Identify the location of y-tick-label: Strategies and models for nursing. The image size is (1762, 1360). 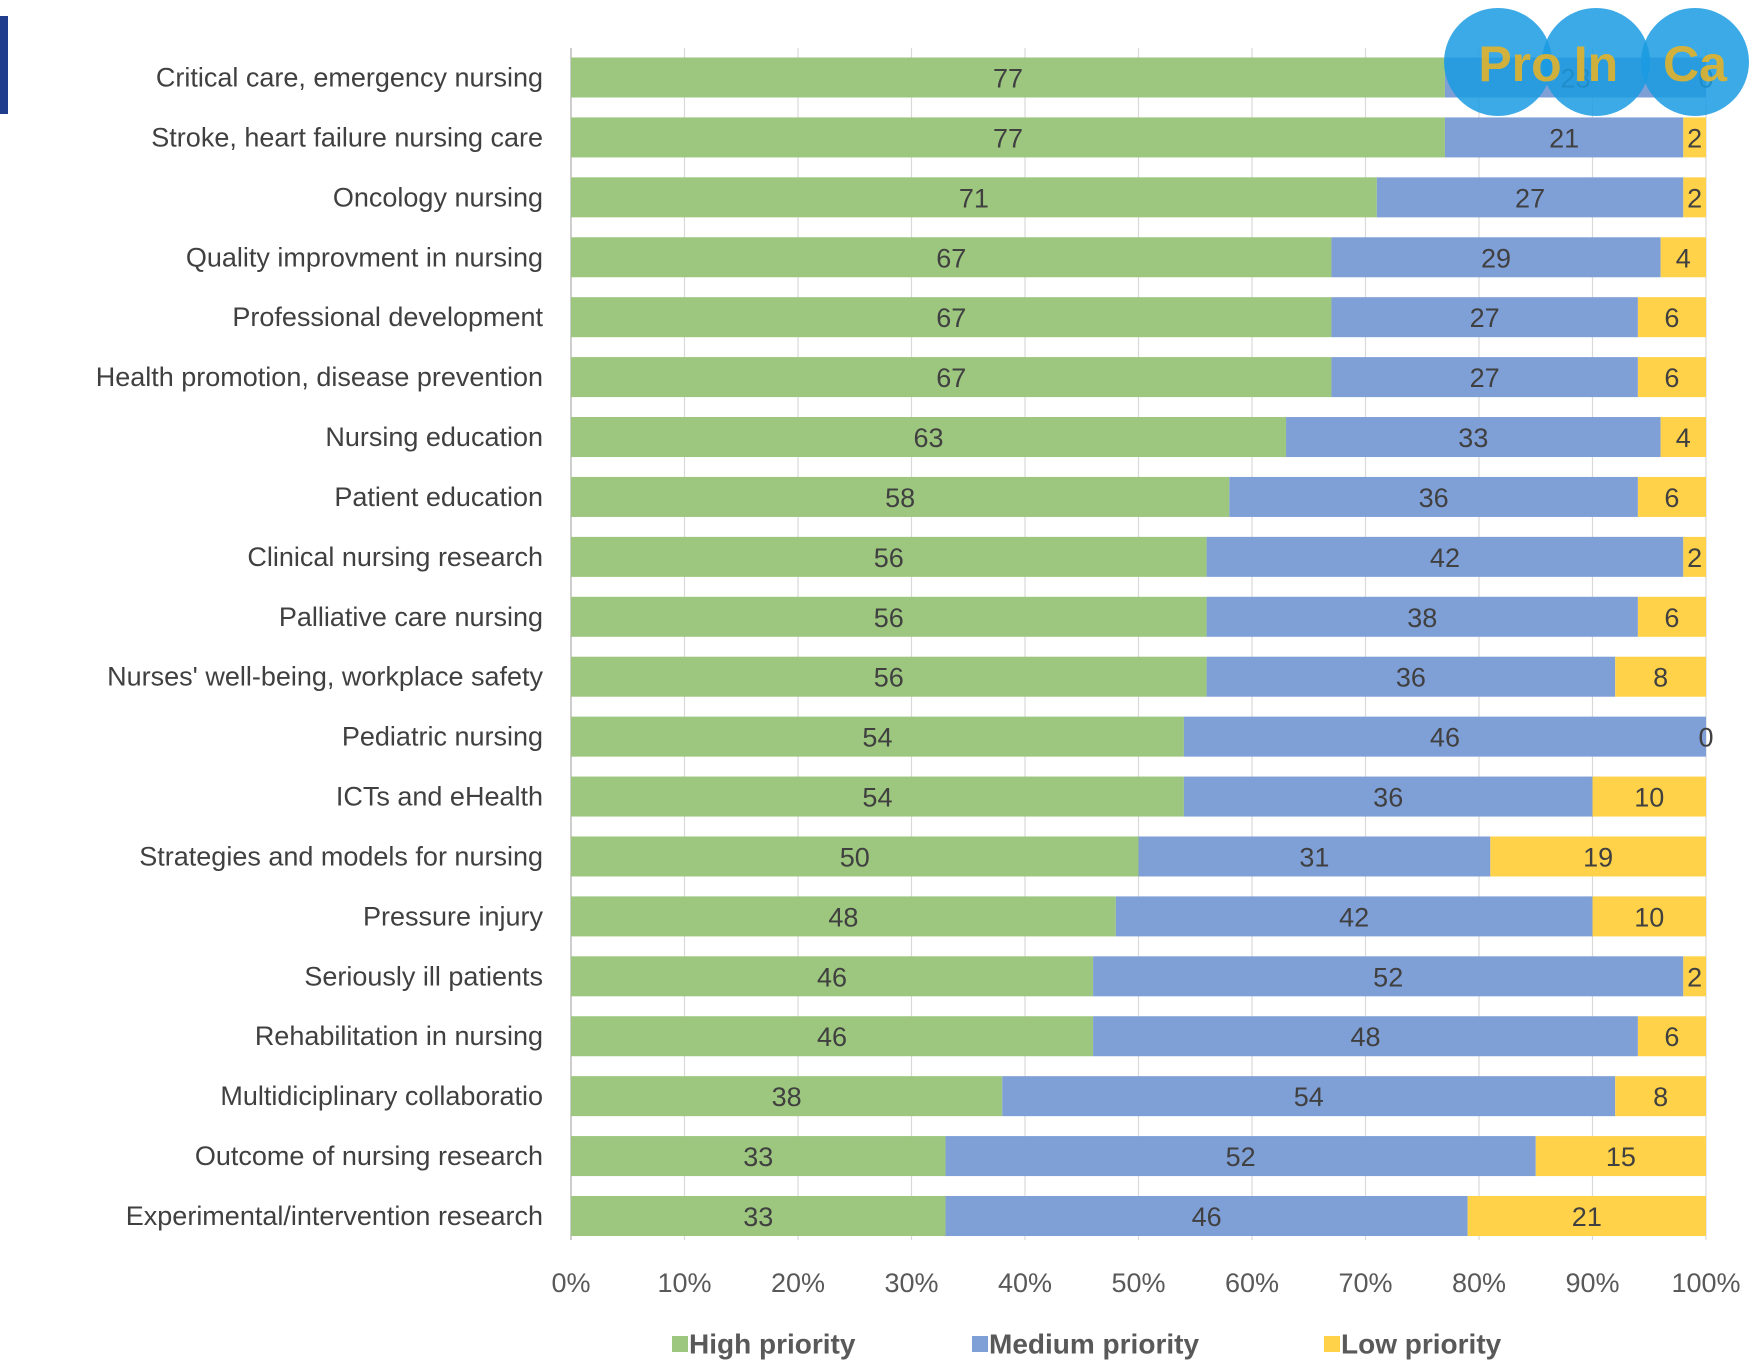
(341, 856).